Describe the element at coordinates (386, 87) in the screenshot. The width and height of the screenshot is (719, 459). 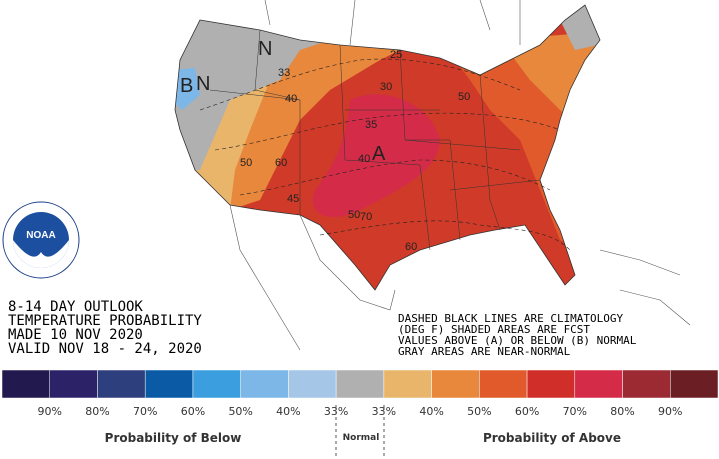
I see `contour-label: 30` at that location.